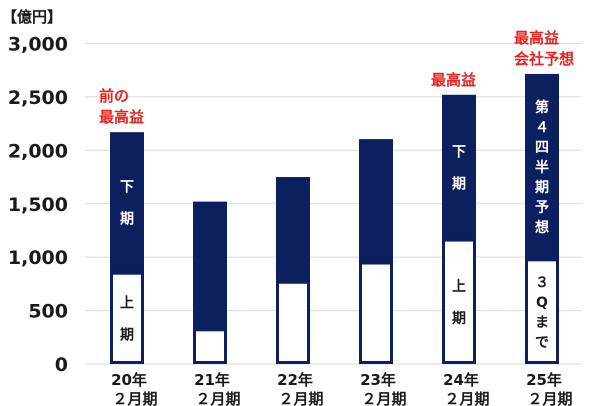 Image resolution: width=600 pixels, height=406 pixels. Describe the element at coordinates (542, 208) in the screenshot. I see `in-bar-label: 予` at that location.